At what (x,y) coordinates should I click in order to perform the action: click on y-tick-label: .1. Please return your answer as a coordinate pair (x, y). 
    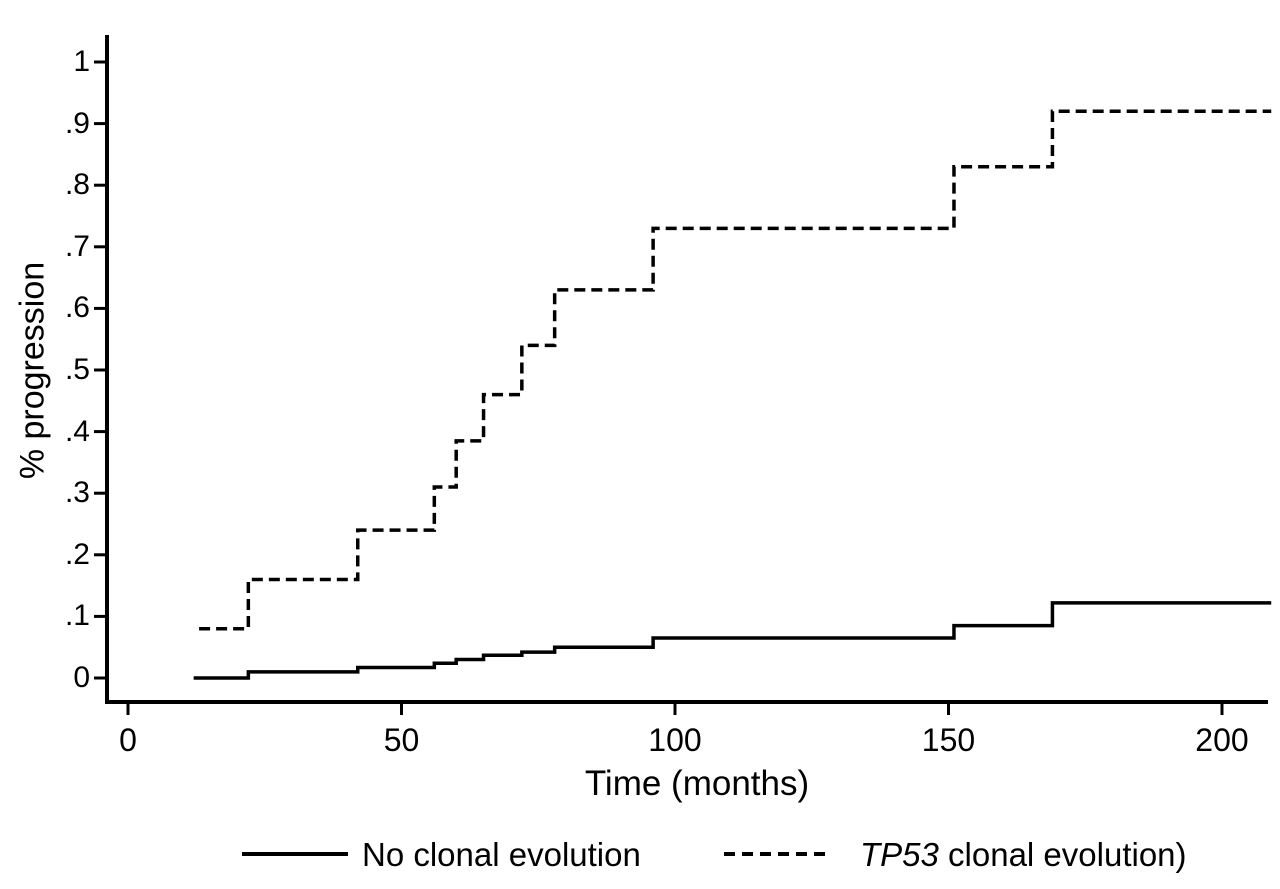
    Looking at the image, I should click on (77, 616).